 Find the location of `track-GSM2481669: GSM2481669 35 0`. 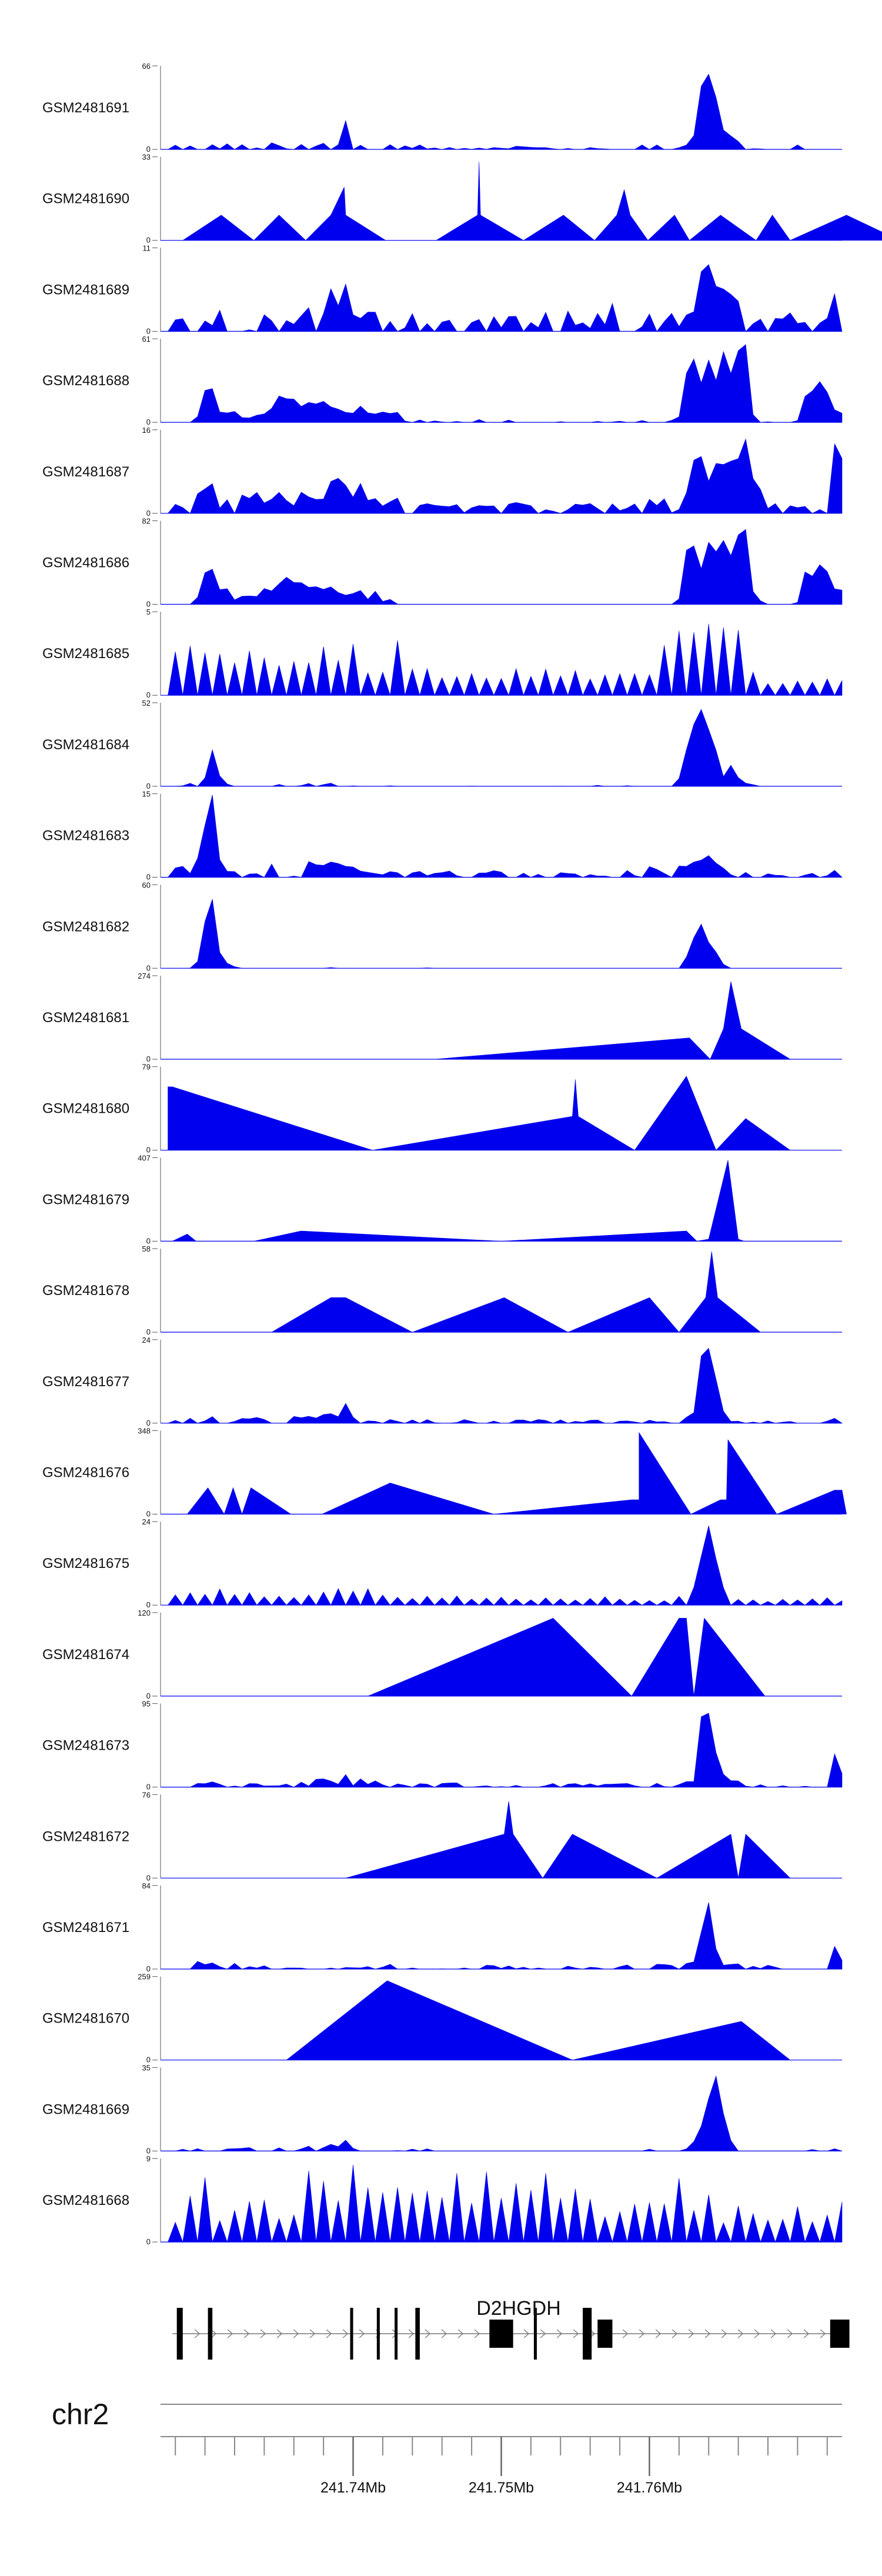

track-GSM2481669: GSM2481669 35 0 is located at coordinates (442, 2109).